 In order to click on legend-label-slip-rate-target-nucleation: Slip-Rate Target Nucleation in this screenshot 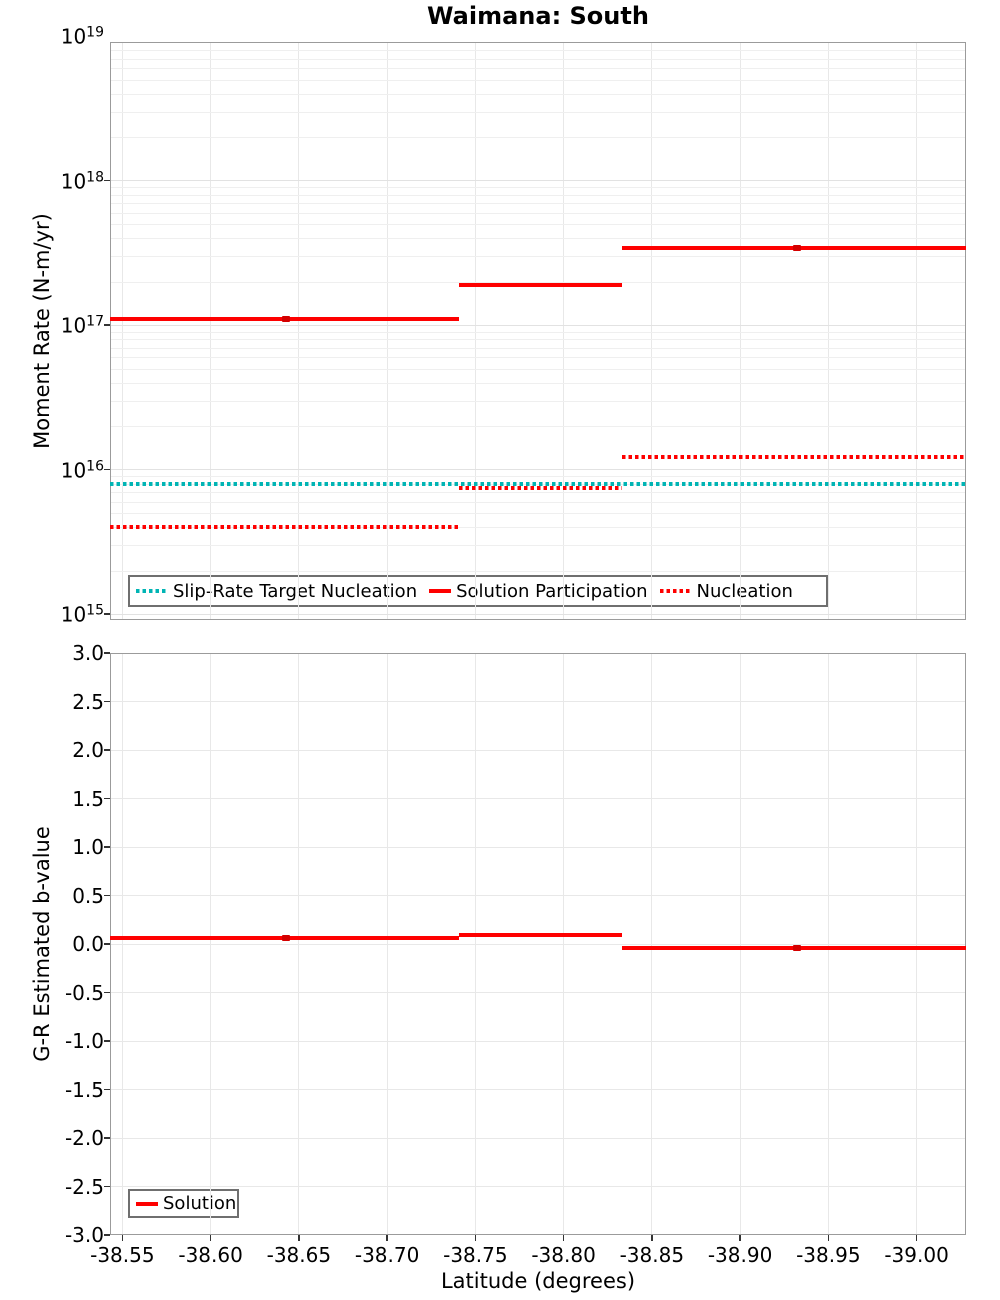, I will do `click(295, 591)`.